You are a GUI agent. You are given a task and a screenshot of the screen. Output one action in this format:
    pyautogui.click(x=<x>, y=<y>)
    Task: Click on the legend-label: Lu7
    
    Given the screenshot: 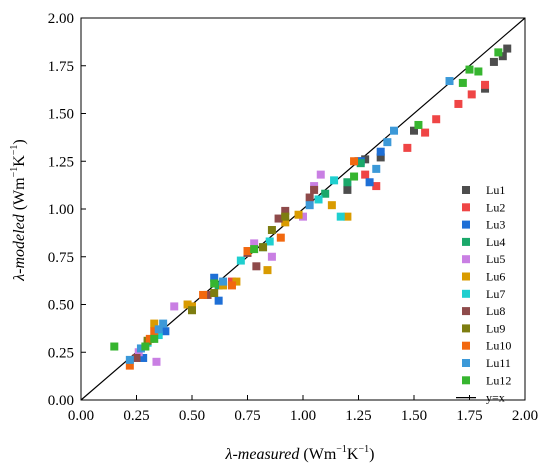 What is the action you would take?
    pyautogui.click(x=495, y=294)
    